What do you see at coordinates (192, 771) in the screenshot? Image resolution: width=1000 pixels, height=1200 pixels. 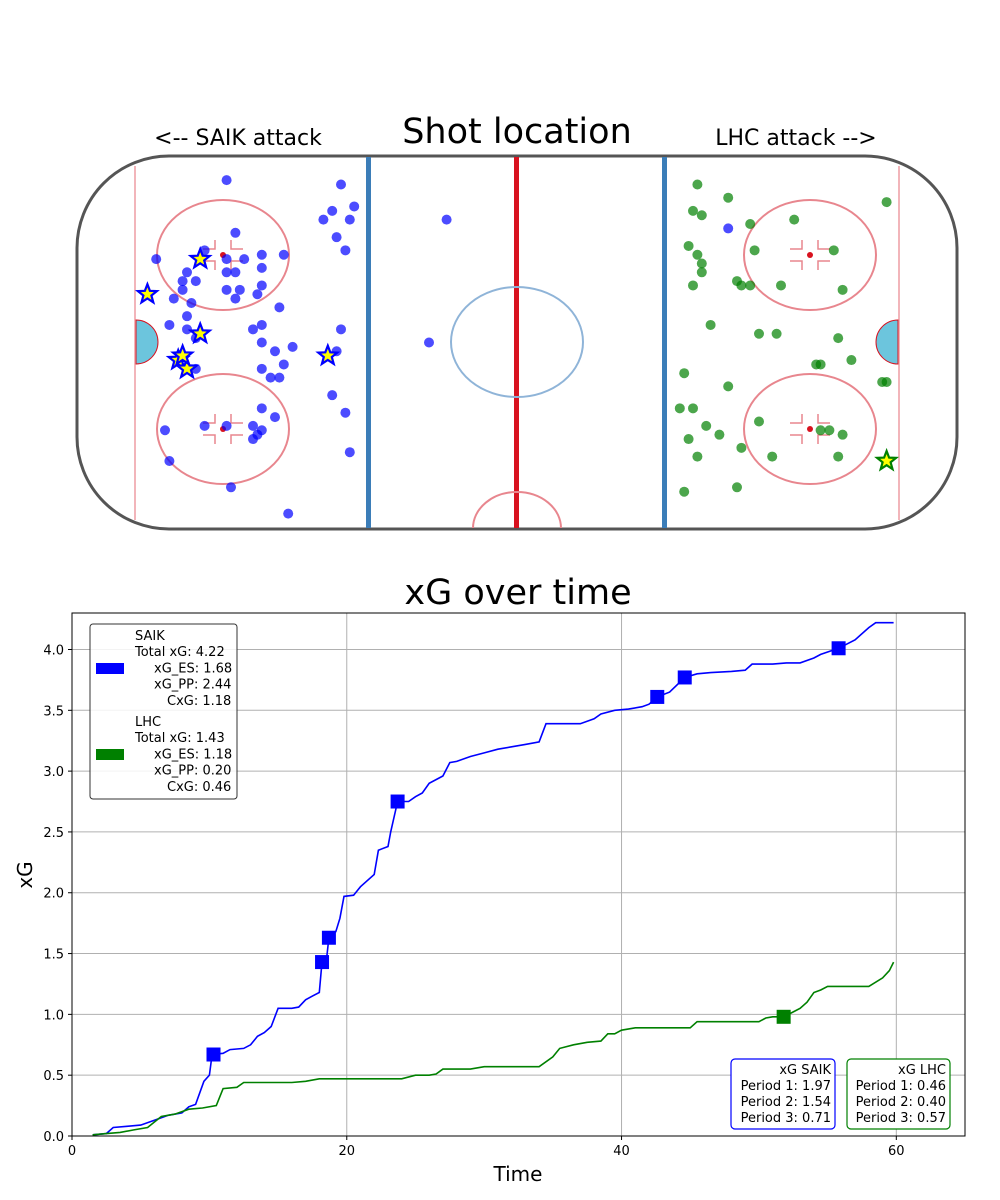 I see `legend-text: xG_PP: 0.20` at bounding box center [192, 771].